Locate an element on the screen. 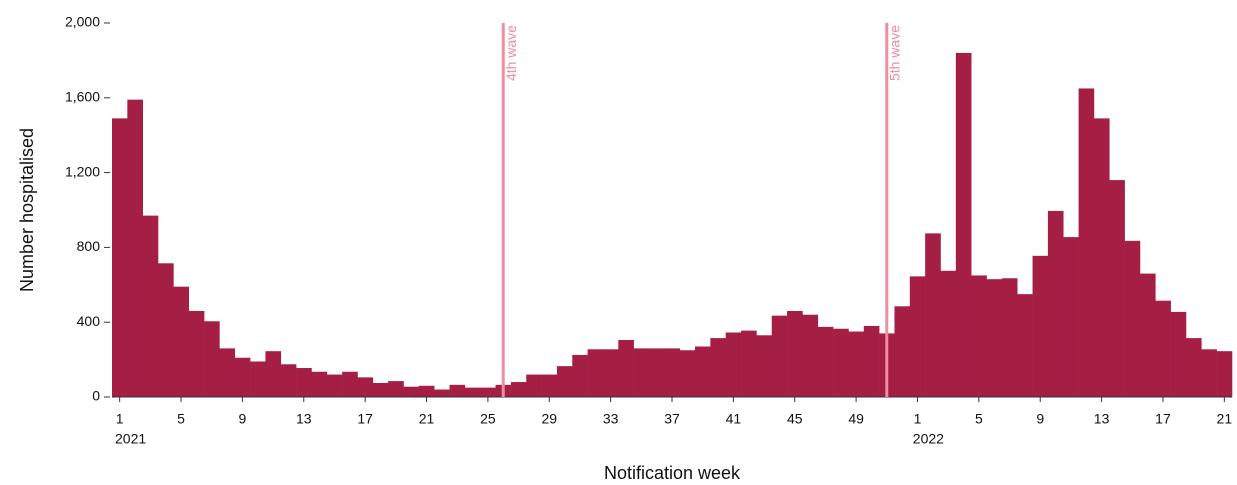 The height and width of the screenshot is (485, 1237). y-tick-label: 400 is located at coordinates (89, 321).